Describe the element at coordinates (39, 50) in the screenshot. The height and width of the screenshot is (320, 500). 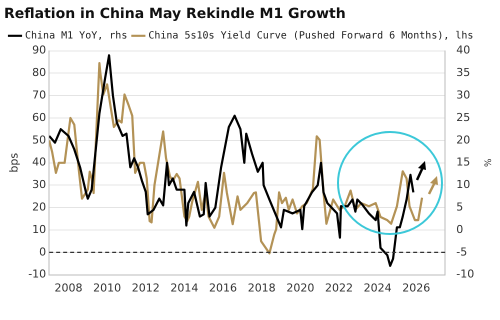
I see `y-tick-label: 90` at that location.